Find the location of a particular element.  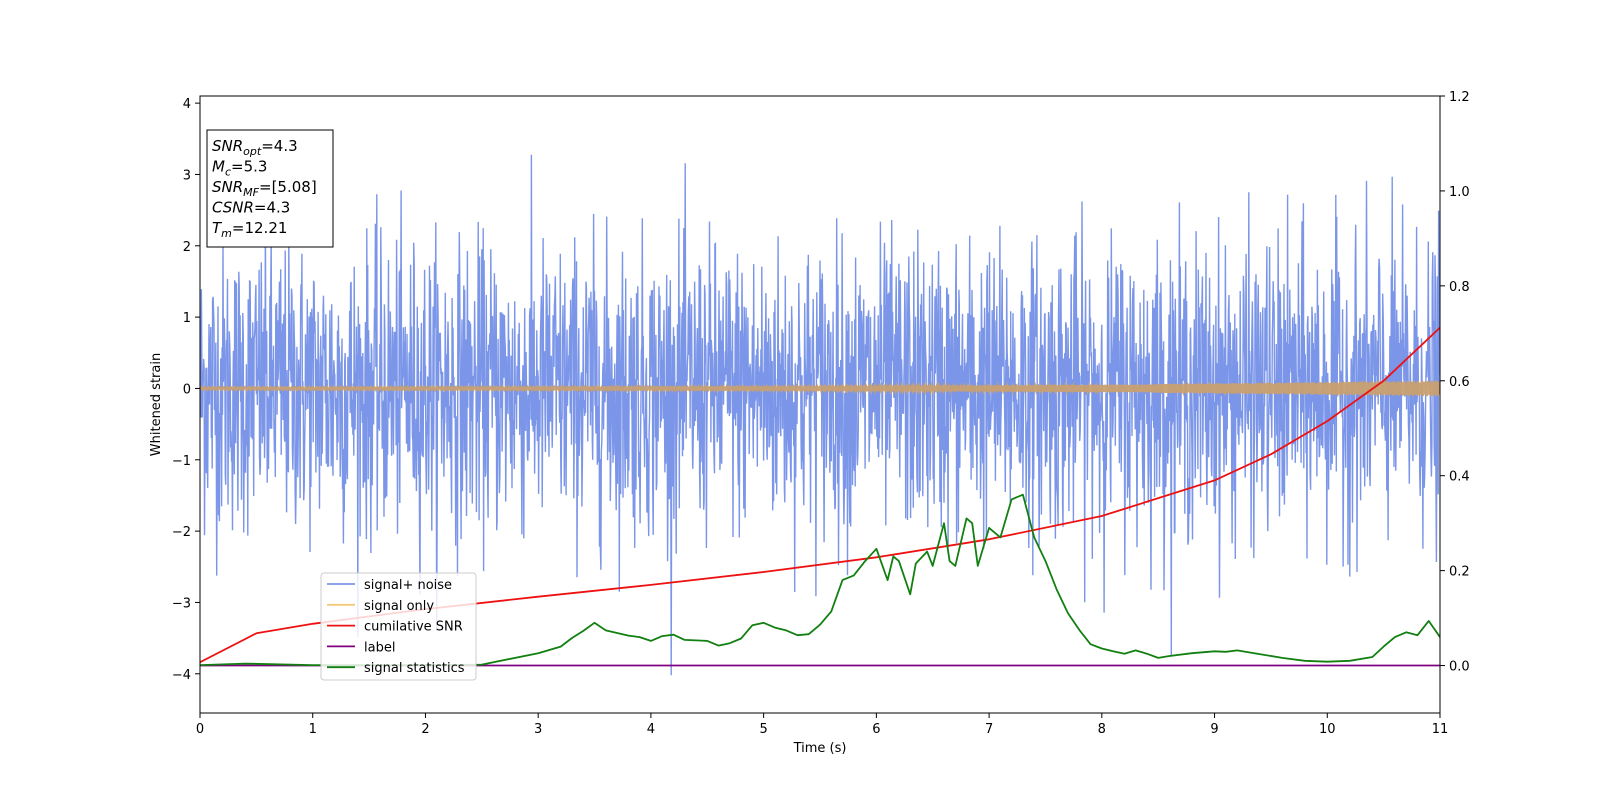

x-tick-label: 5 is located at coordinates (763, 729).